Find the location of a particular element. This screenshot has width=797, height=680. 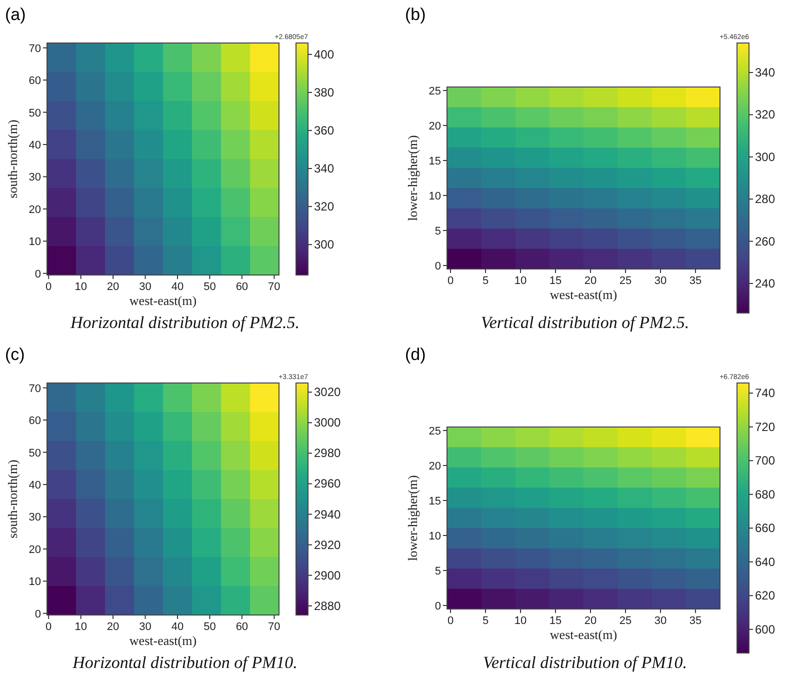

chart-title: (c) is located at coordinates (15, 354).